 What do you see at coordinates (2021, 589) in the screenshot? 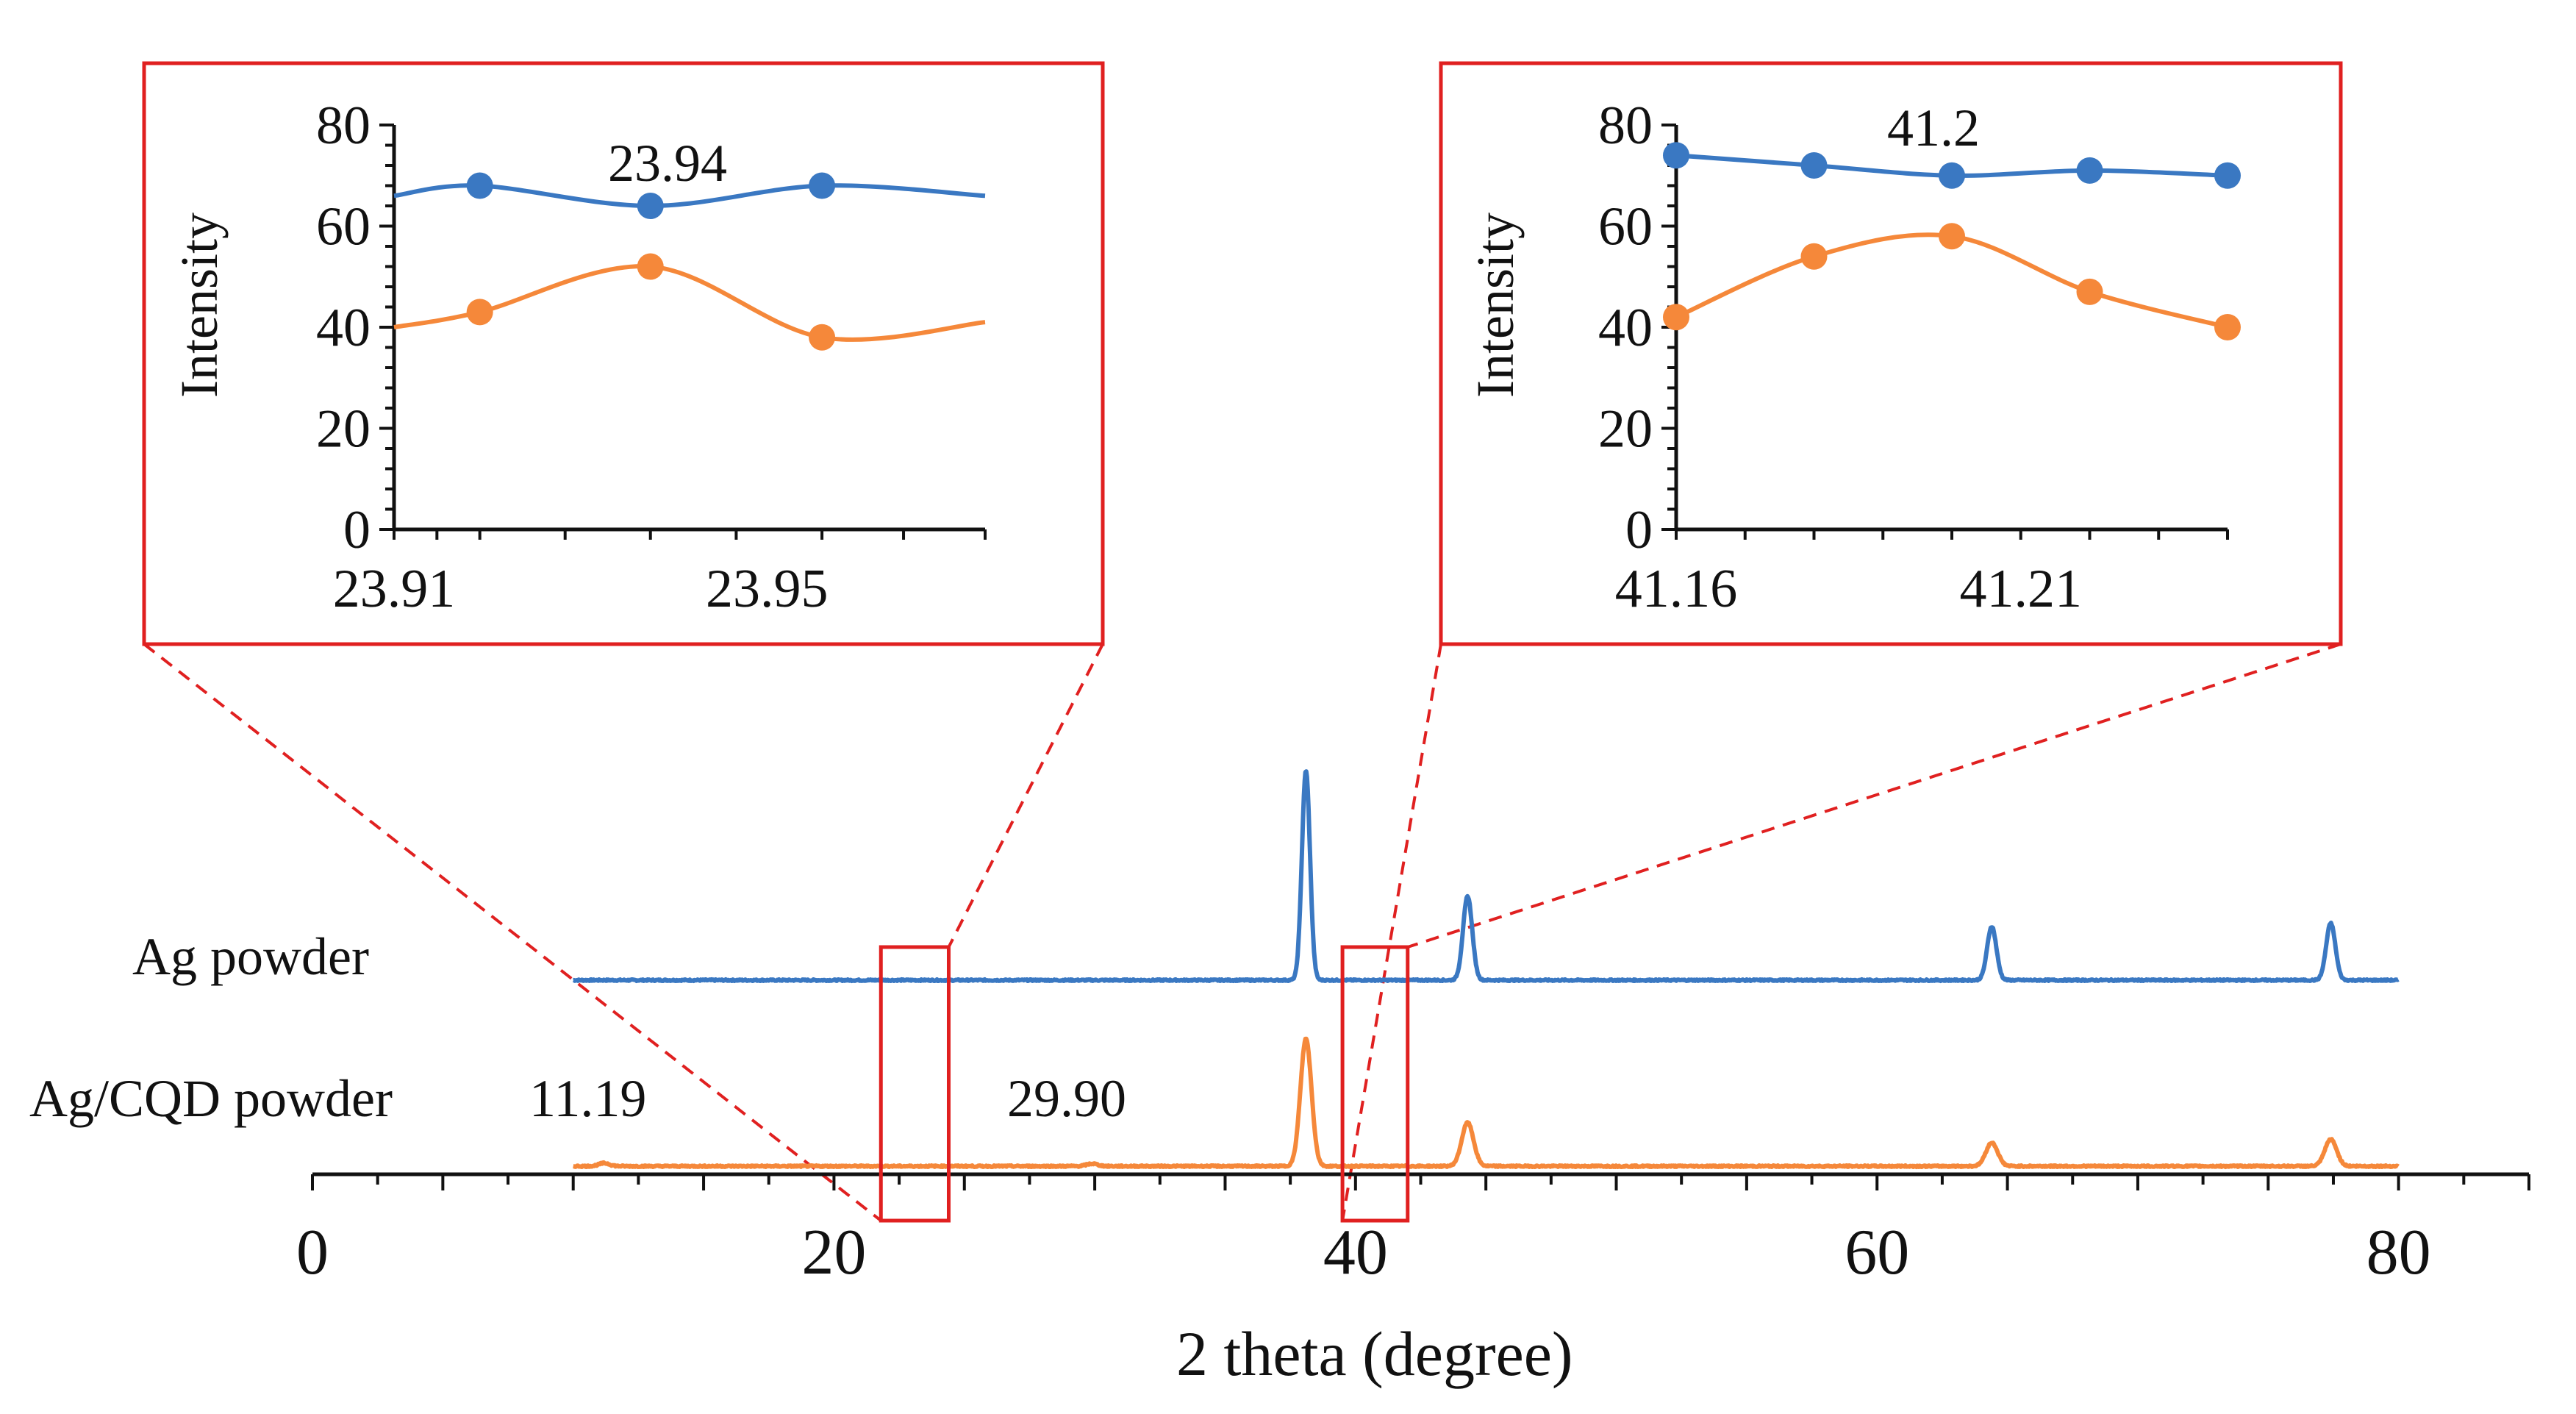
I see `inset-right-x-tick-label: 41.21` at bounding box center [2021, 589].